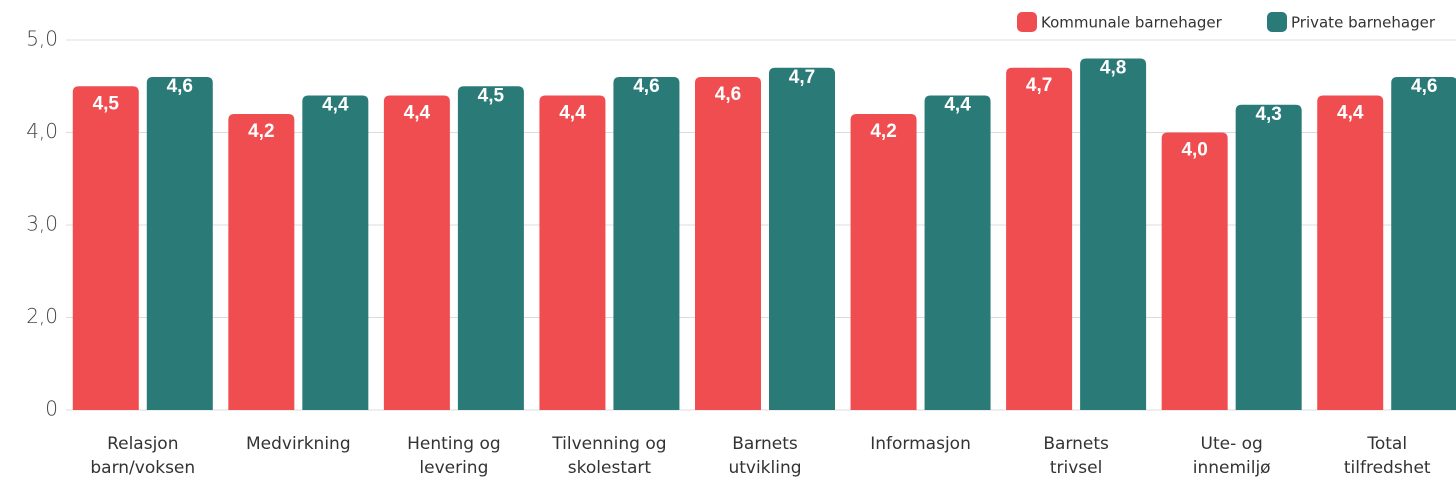  What do you see at coordinates (454, 444) in the screenshot?
I see `x-tick-label: Henting og` at bounding box center [454, 444].